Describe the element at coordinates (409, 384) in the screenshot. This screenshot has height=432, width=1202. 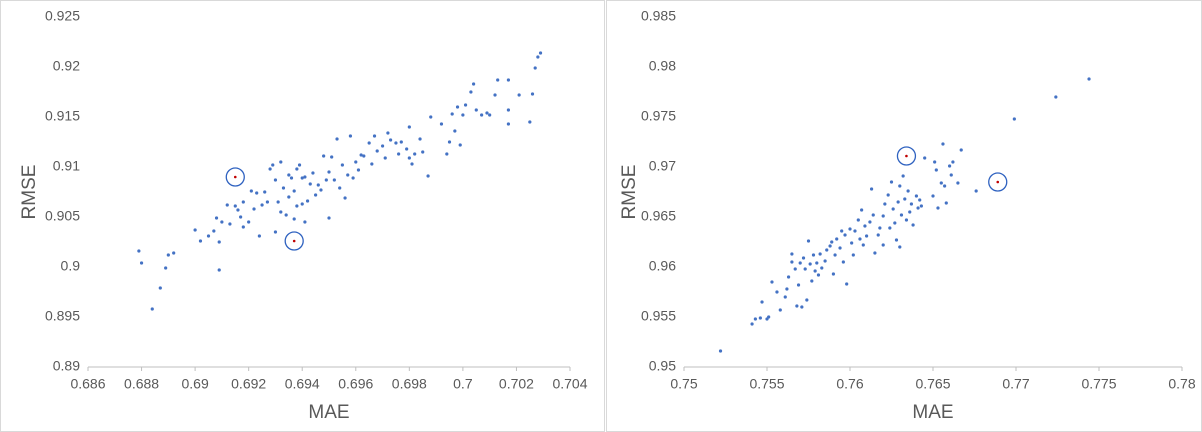
I see `x-tick-label: 0.698` at that location.